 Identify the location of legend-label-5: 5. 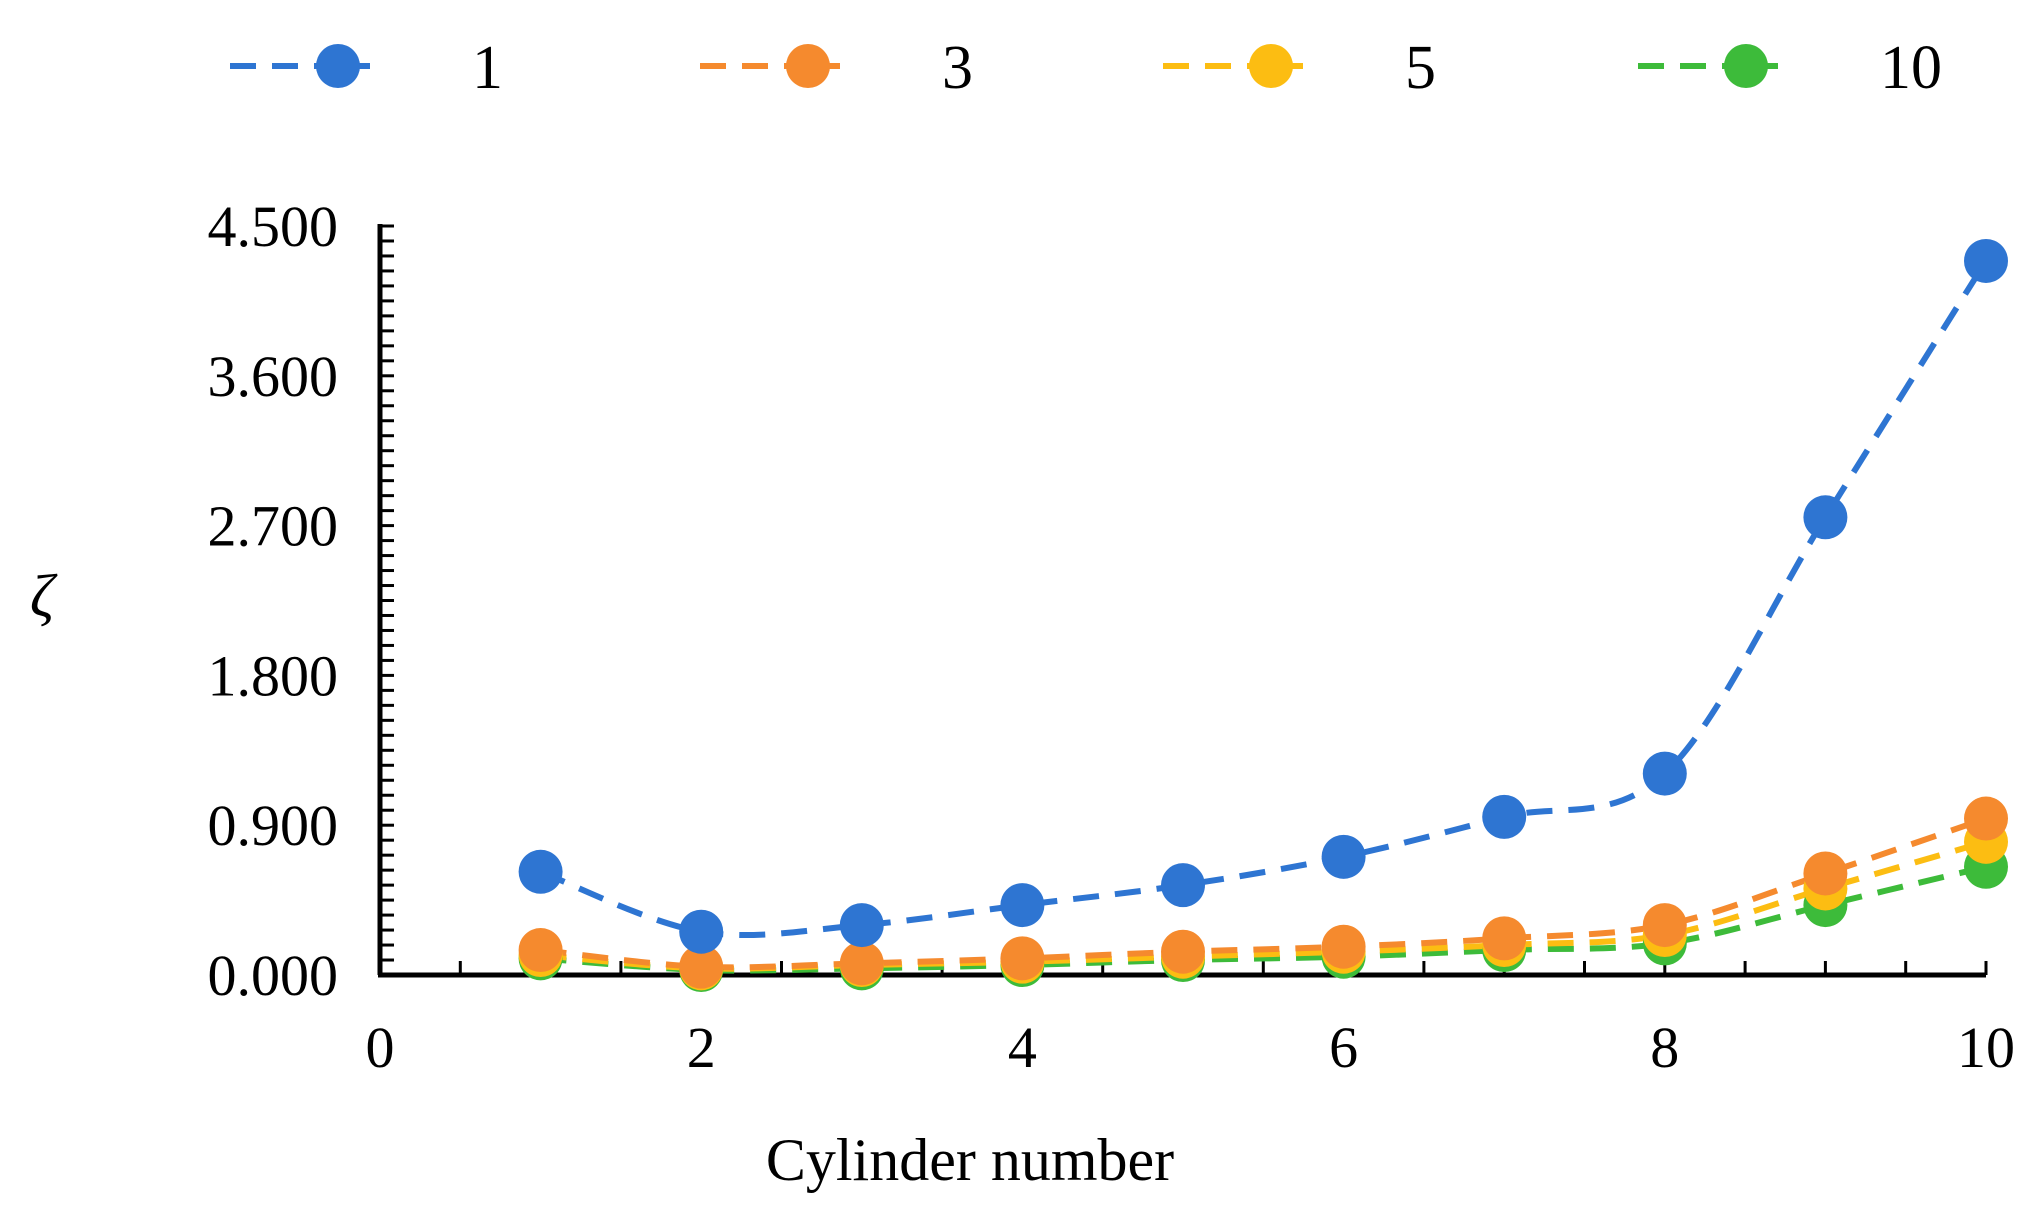
(1420, 68).